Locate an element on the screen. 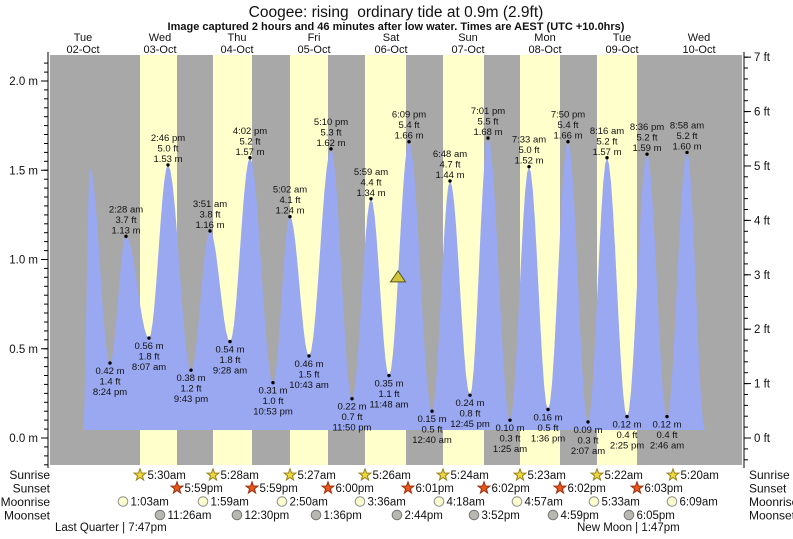  low-tide-label-line: 11:50 pm is located at coordinates (352, 428).